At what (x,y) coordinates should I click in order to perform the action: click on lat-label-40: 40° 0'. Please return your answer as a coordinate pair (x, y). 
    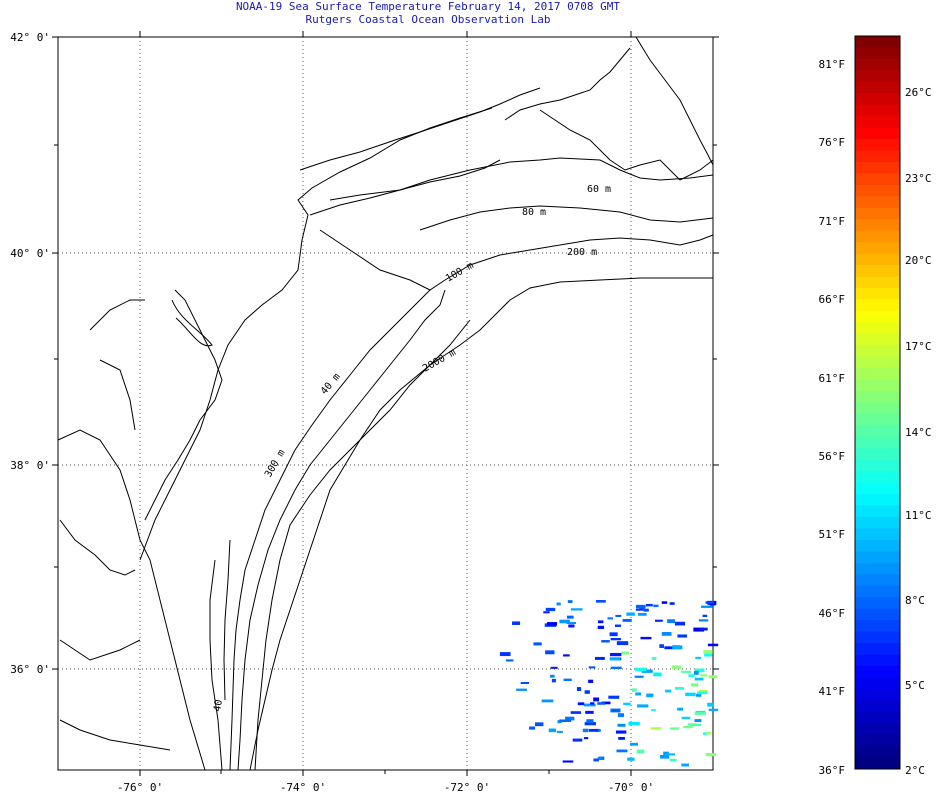
    Looking at the image, I should click on (30, 253).